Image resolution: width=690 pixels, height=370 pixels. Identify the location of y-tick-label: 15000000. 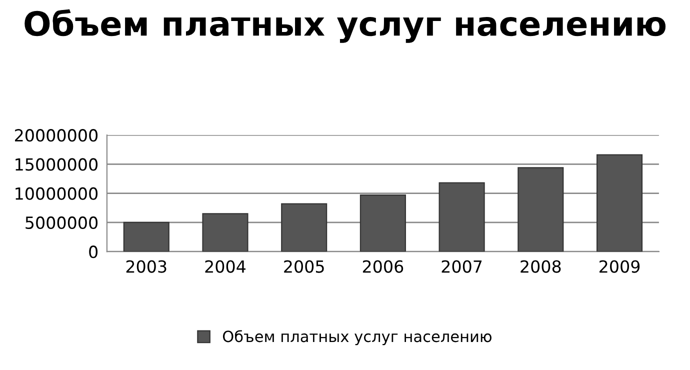
(57, 164).